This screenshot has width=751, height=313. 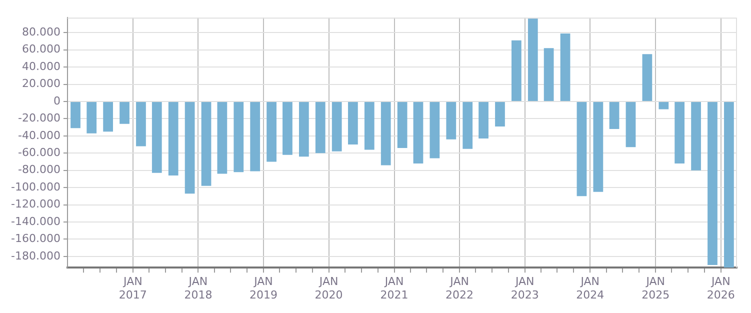 What do you see at coordinates (198, 288) in the screenshot?
I see `x-tick-label: JAN 2018` at bounding box center [198, 288].